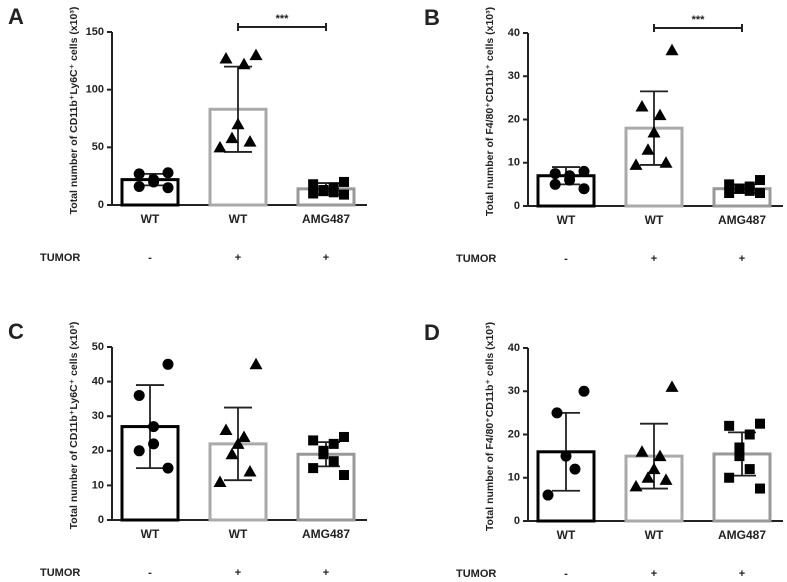 The width and height of the screenshot is (787, 582). What do you see at coordinates (16, 331) in the screenshot?
I see `panel-letter: C` at bounding box center [16, 331].